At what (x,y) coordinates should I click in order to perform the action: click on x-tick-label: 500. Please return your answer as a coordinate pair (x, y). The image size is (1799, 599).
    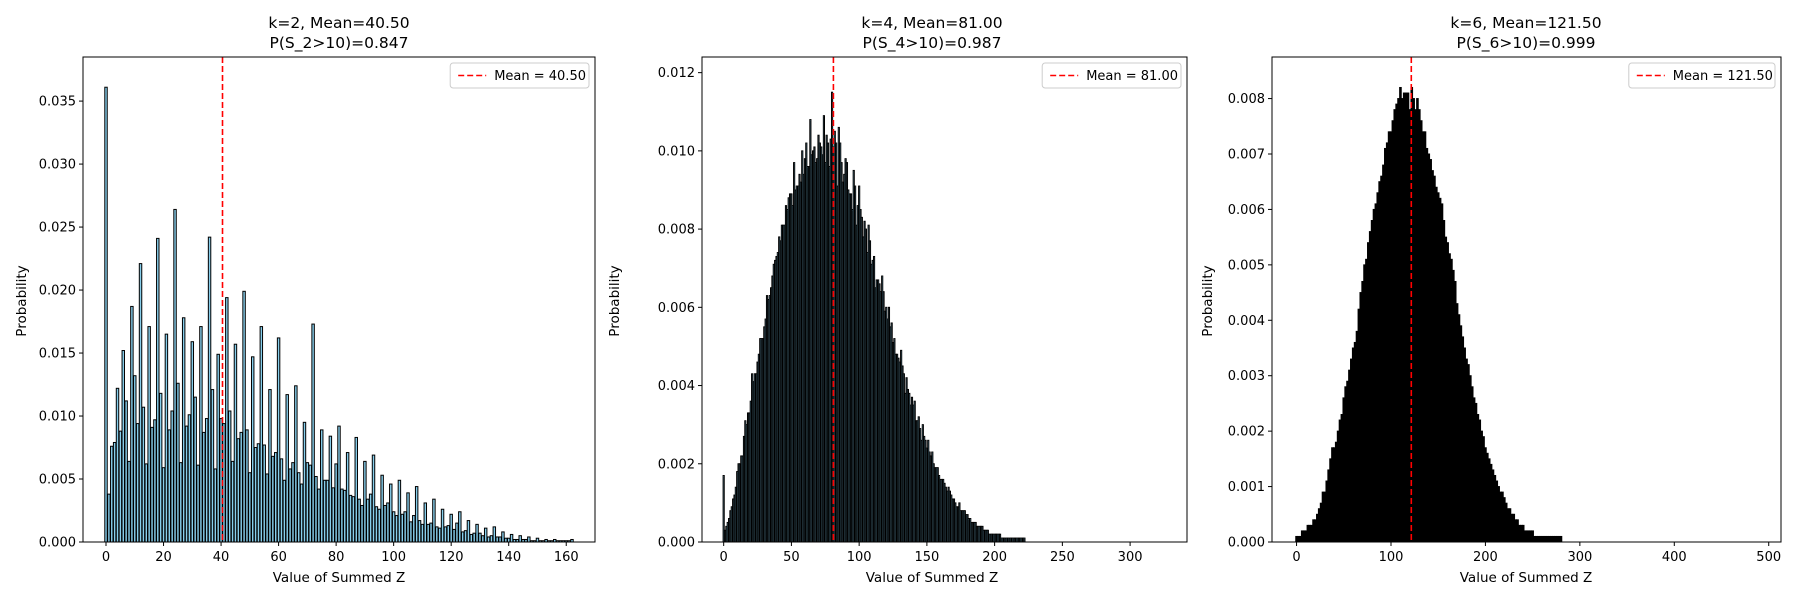
    Looking at the image, I should click on (1768, 557).